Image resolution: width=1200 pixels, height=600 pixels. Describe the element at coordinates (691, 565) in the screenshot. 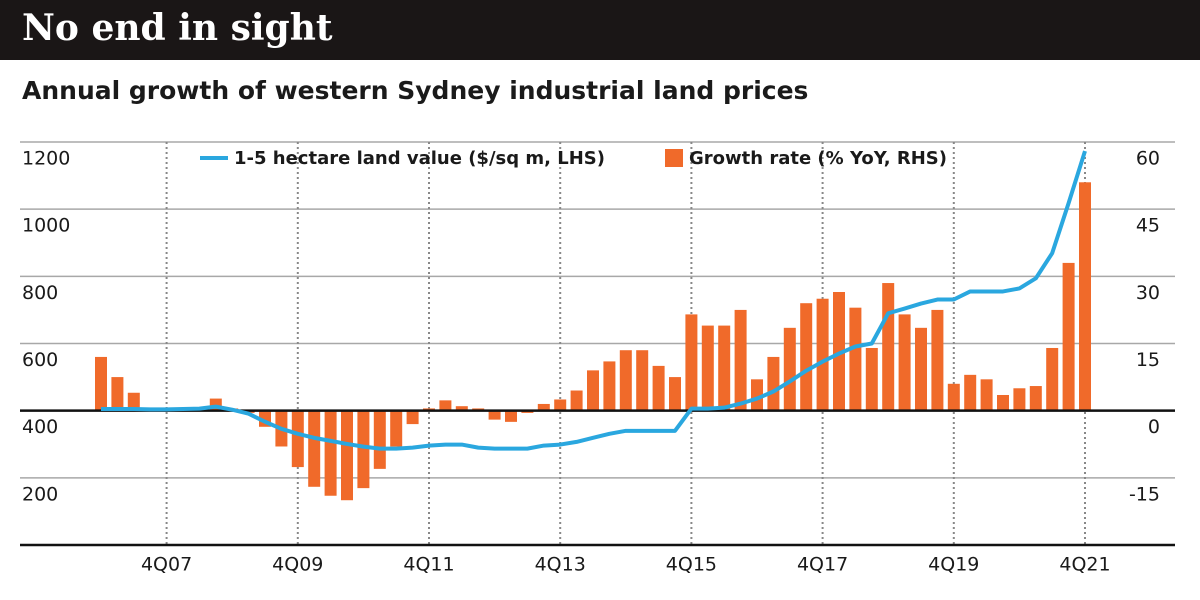

I see `x-tick-label: 4Q15` at that location.